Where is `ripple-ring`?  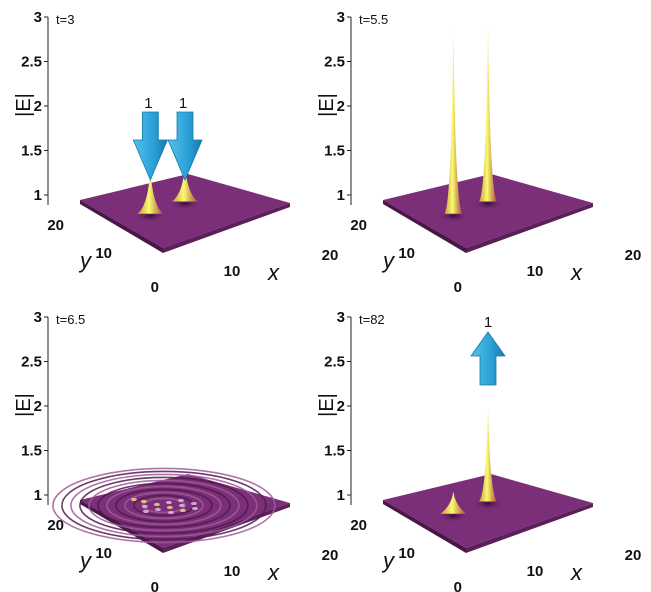 ripple-ring is located at coordinates (164, 505).